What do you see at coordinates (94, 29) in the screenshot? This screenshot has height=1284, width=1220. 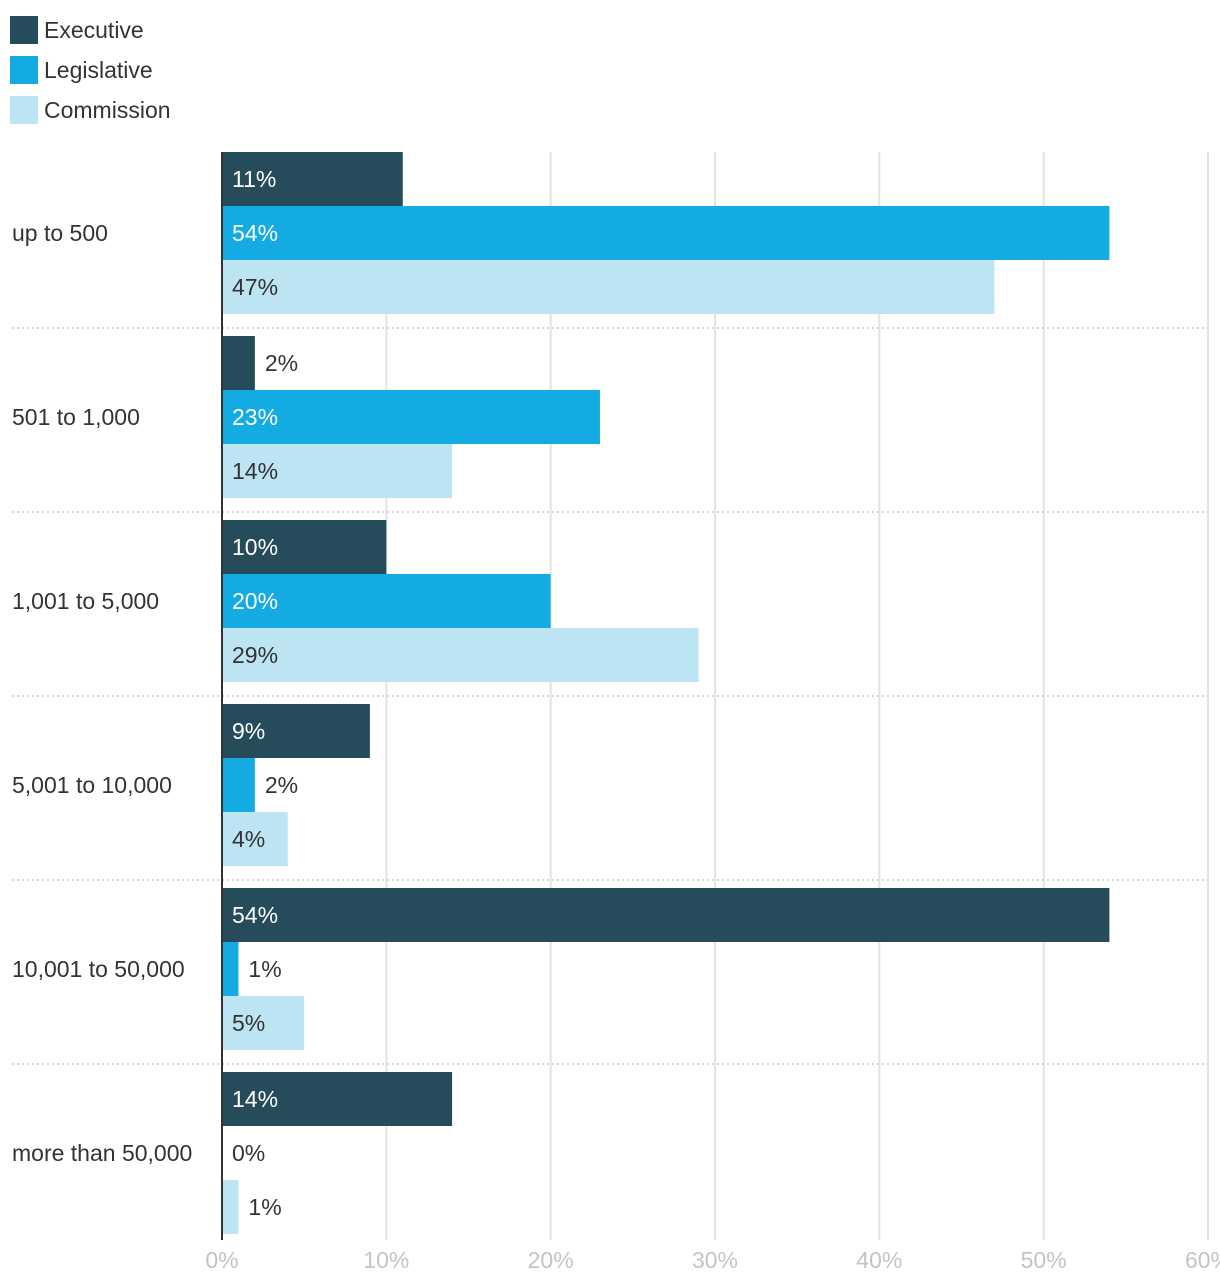 I see `legend-label-executive: Executive` at bounding box center [94, 29].